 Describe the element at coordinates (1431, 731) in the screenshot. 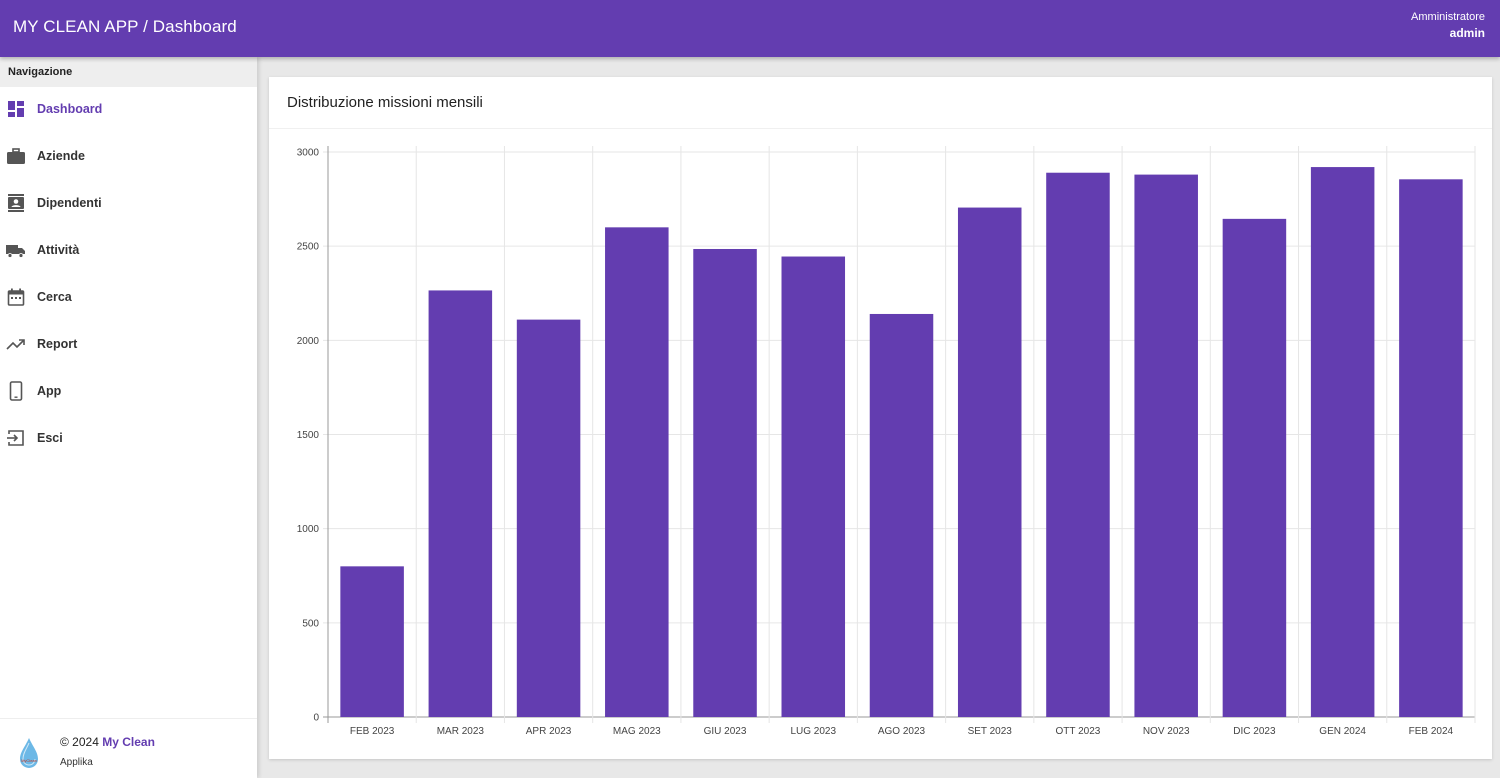

I see `x-tick-label: FEB 2024` at that location.